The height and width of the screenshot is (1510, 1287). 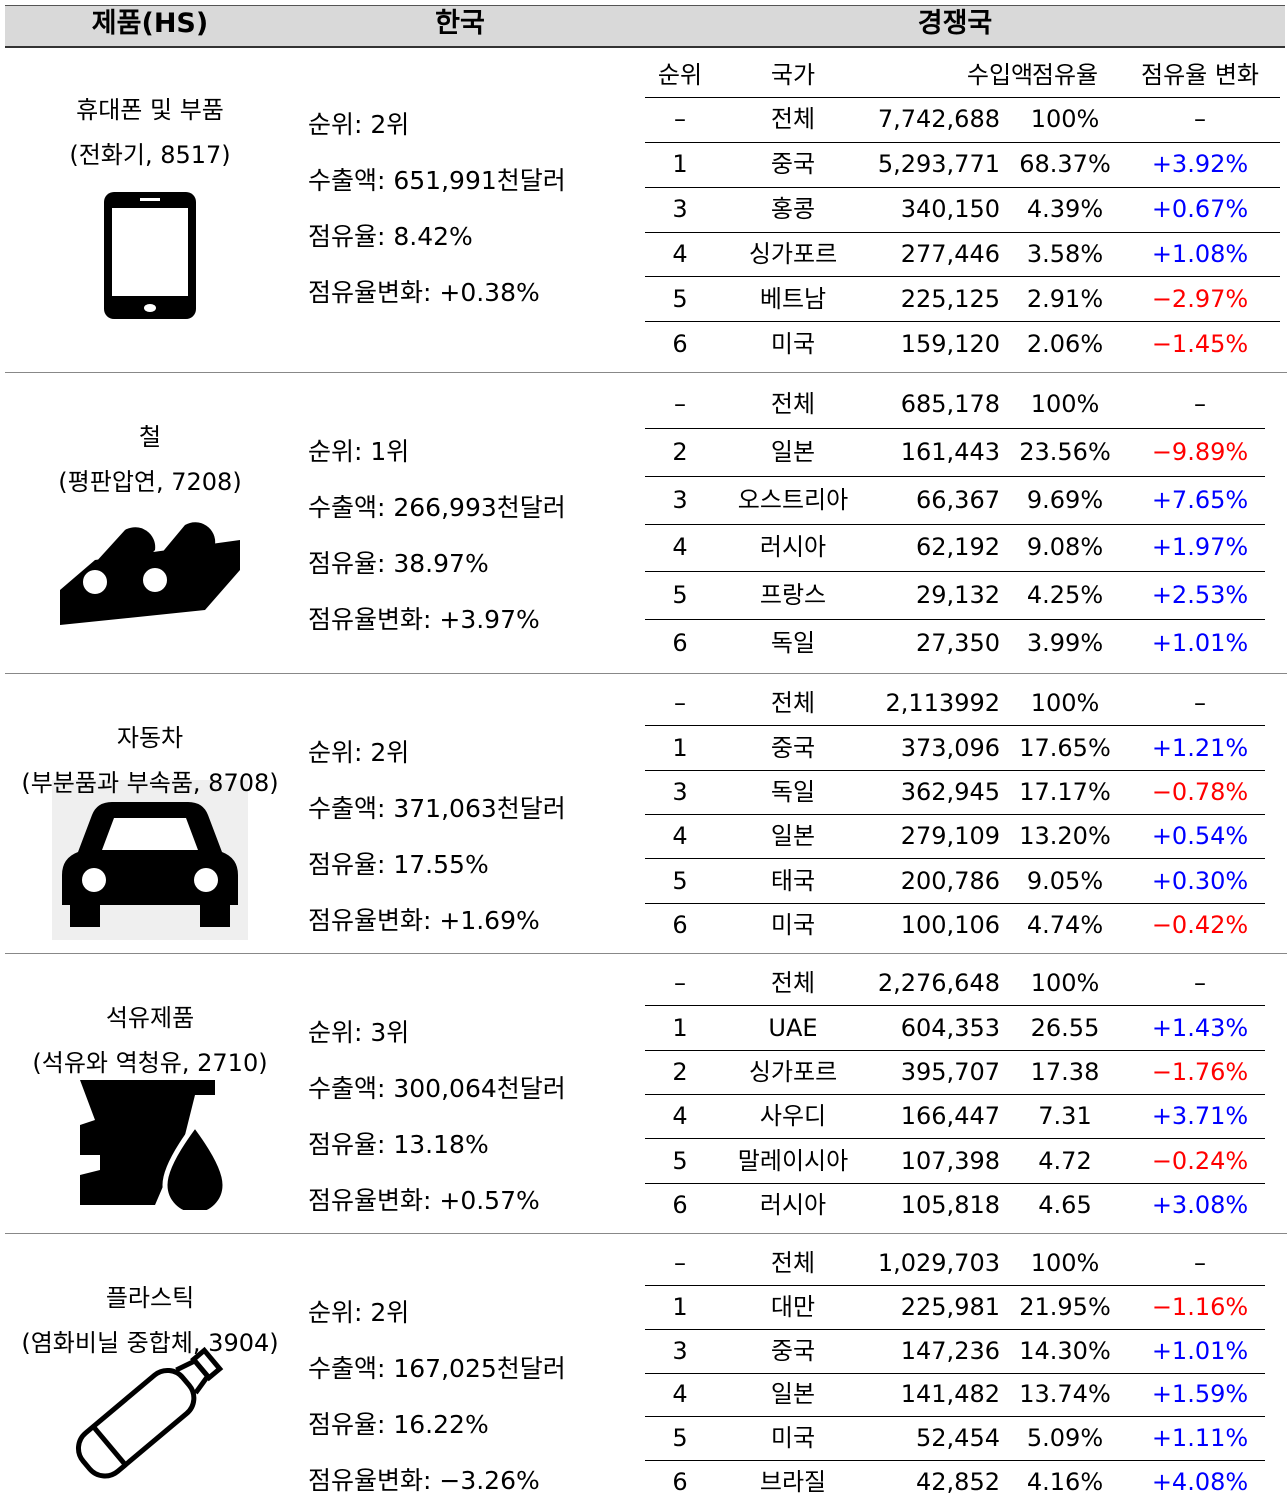 I want to click on table-cell: 말레이시아, so click(x=793, y=1160).